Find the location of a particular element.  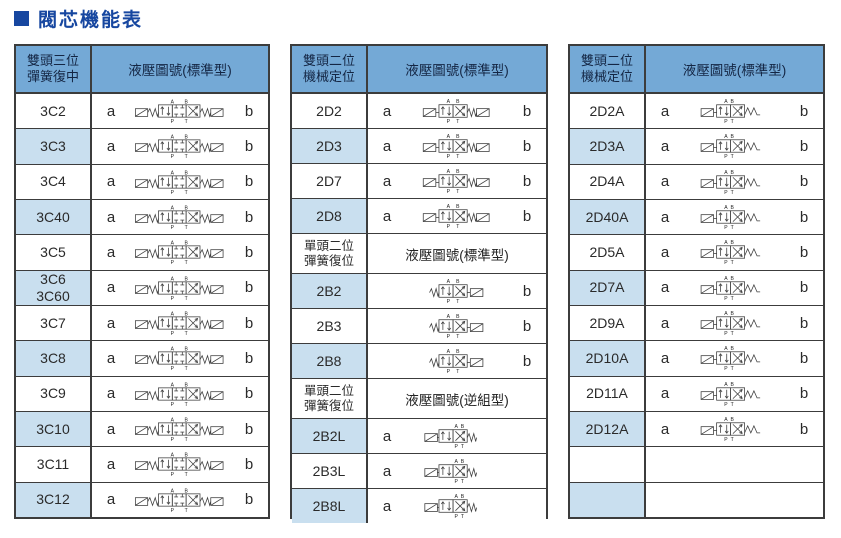

header-model-cell: 雙頭三位 彈簧復中 is located at coordinates (54, 69).